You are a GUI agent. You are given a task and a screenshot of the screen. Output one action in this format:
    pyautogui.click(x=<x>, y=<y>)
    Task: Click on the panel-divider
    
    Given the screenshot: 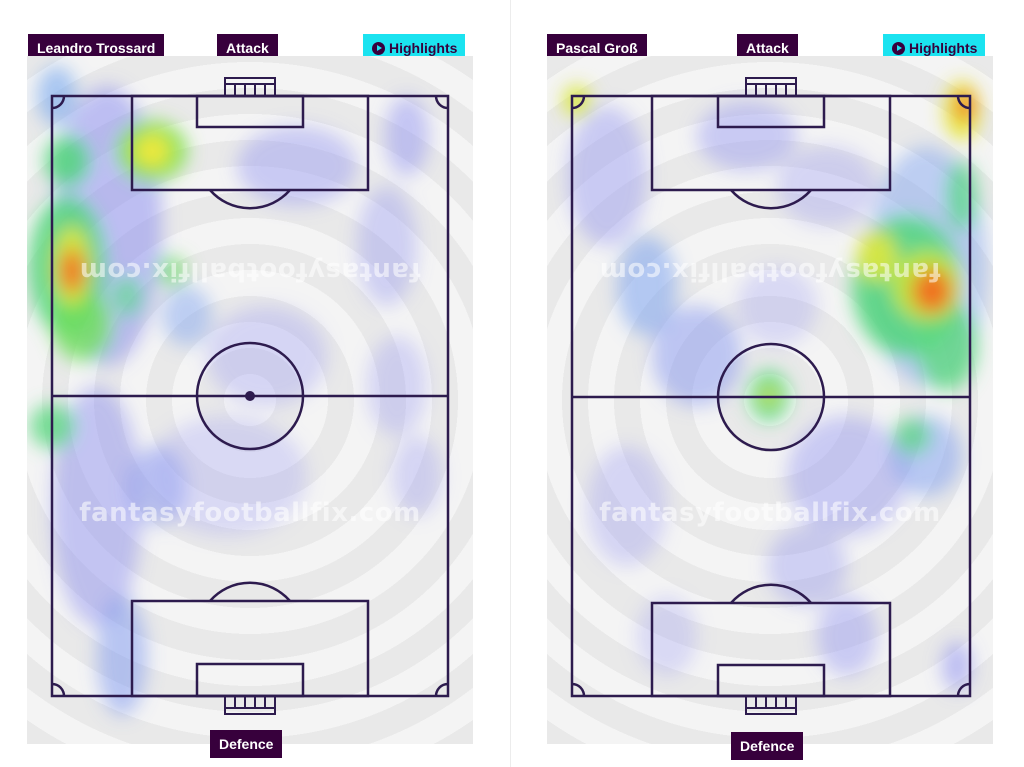 What is the action you would take?
    pyautogui.click(x=510, y=383)
    